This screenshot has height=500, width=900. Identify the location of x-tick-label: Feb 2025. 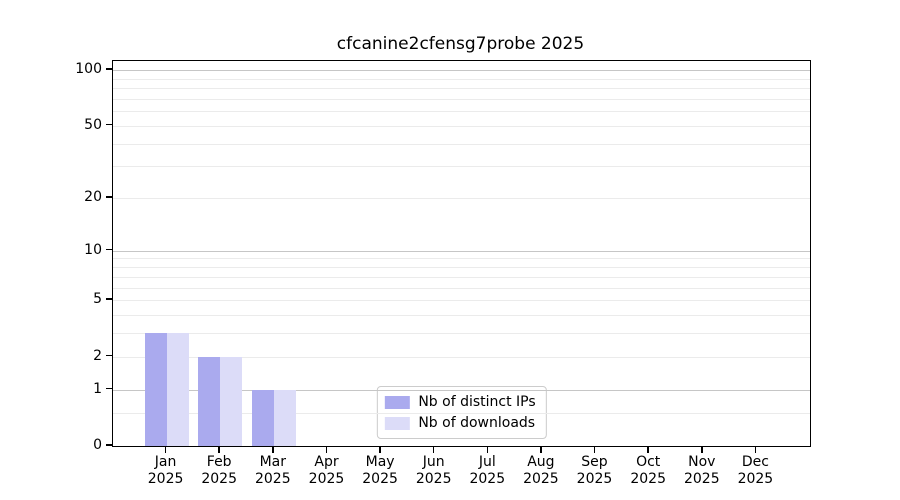
(219, 471).